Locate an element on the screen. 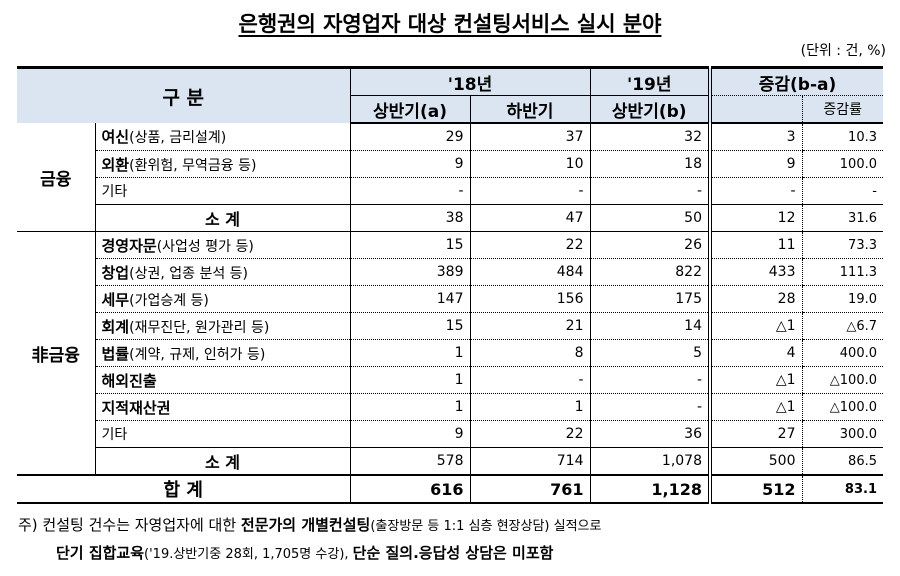  value-cell: 15 is located at coordinates (409, 245).